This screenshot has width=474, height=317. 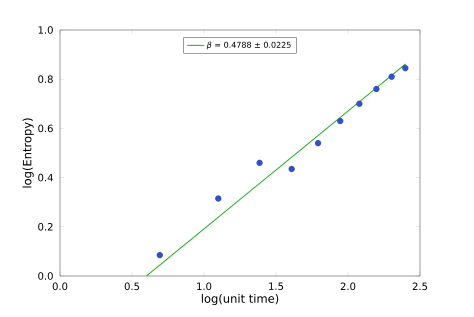 I want to click on y-tick-label: 0.2, so click(x=45, y=227).